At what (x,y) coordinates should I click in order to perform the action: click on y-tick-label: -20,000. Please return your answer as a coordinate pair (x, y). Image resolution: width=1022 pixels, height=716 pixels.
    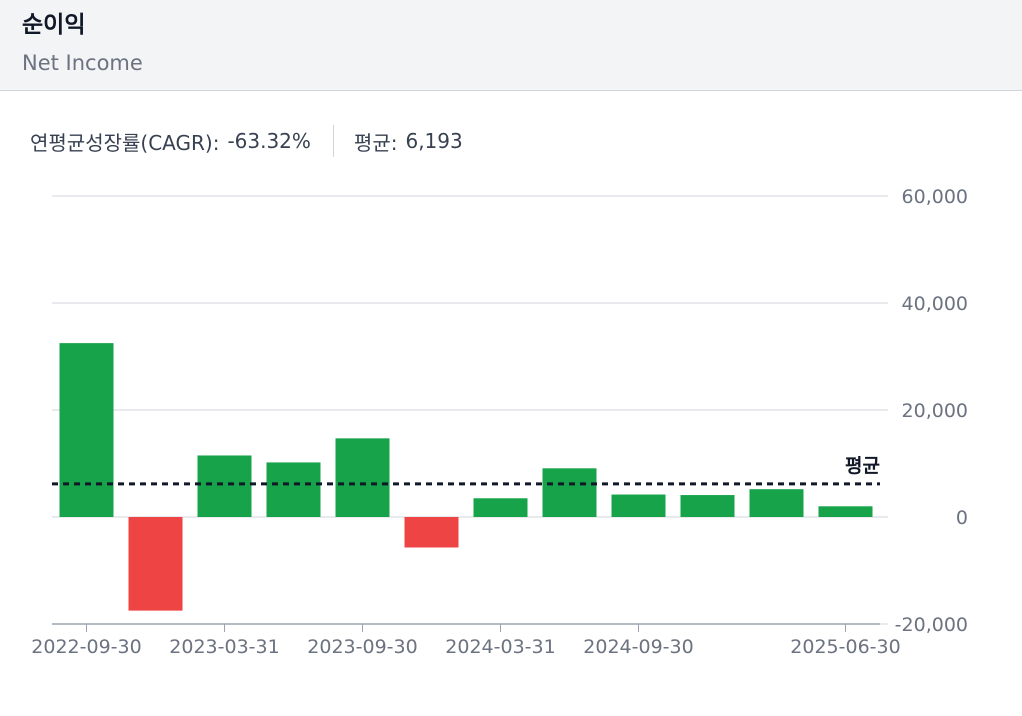
    Looking at the image, I should click on (931, 625).